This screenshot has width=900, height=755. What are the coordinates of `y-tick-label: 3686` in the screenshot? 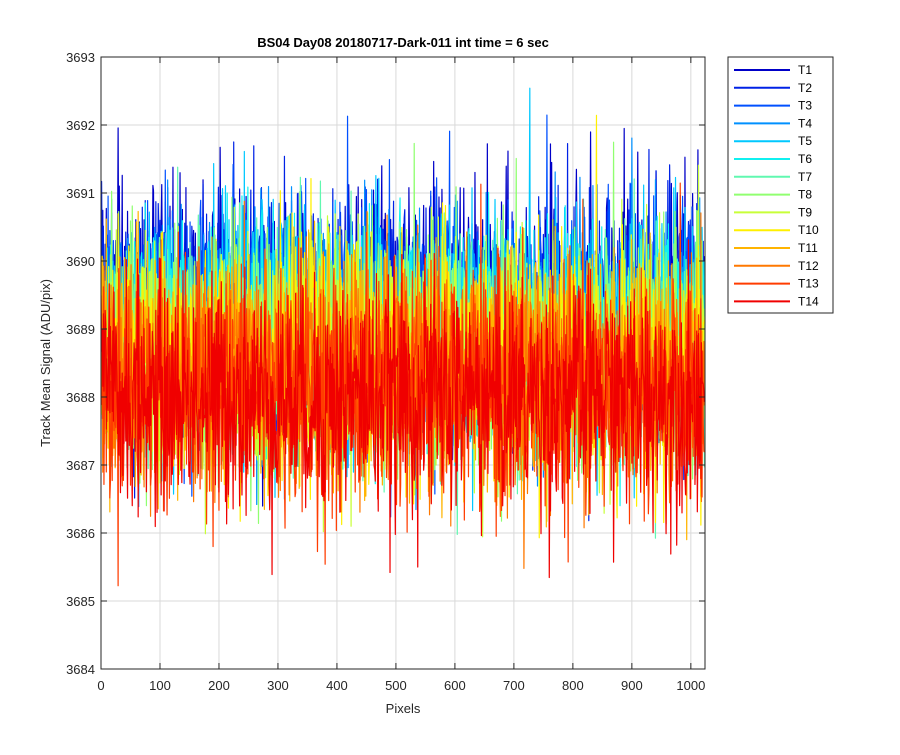 It's located at (80, 533).